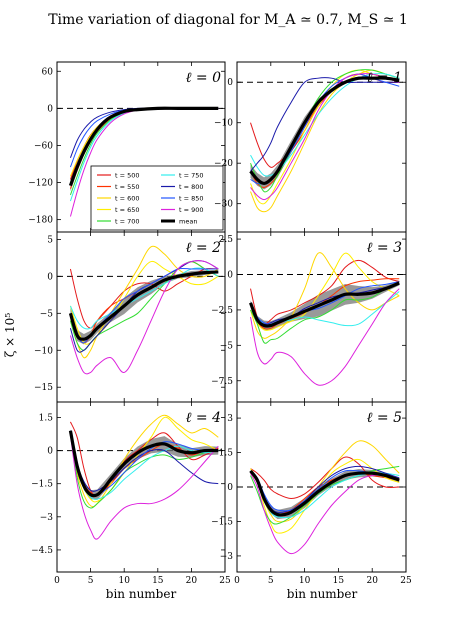  I want to click on series-line-t550, so click(325, 130).